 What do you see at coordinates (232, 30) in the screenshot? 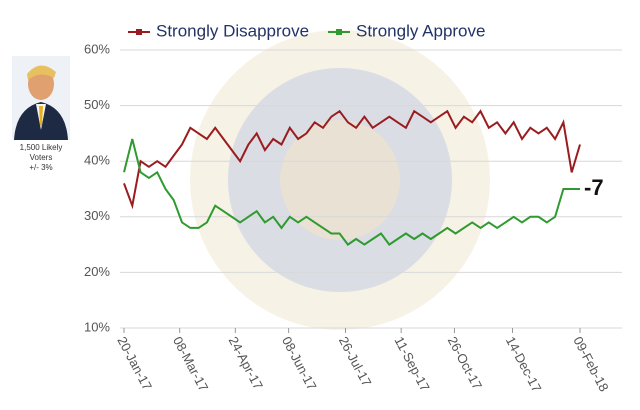
I see `legend-label: Strongly Disapprove` at bounding box center [232, 30].